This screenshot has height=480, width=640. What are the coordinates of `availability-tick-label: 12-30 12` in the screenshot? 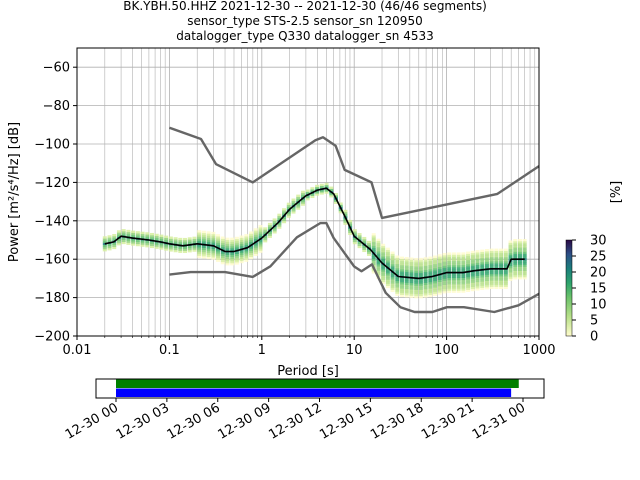 It's located at (295, 421).